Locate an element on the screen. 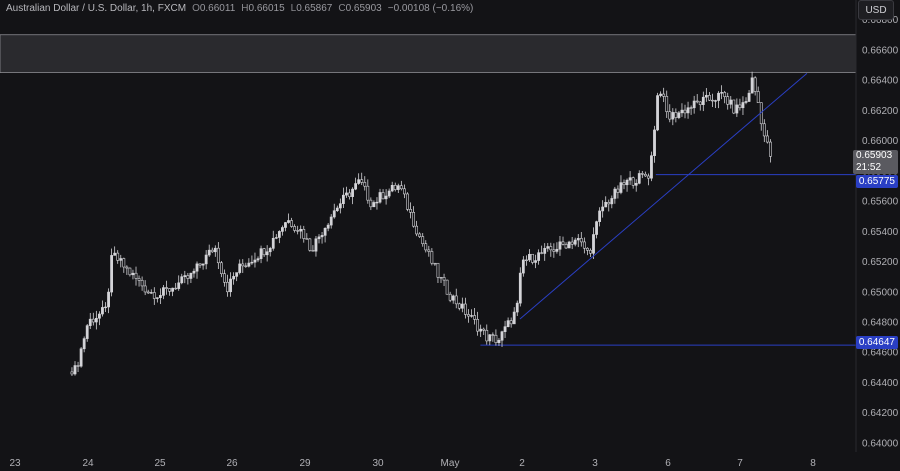 The width and height of the screenshot is (900, 471). time-tick-label: 26 is located at coordinates (232, 463).